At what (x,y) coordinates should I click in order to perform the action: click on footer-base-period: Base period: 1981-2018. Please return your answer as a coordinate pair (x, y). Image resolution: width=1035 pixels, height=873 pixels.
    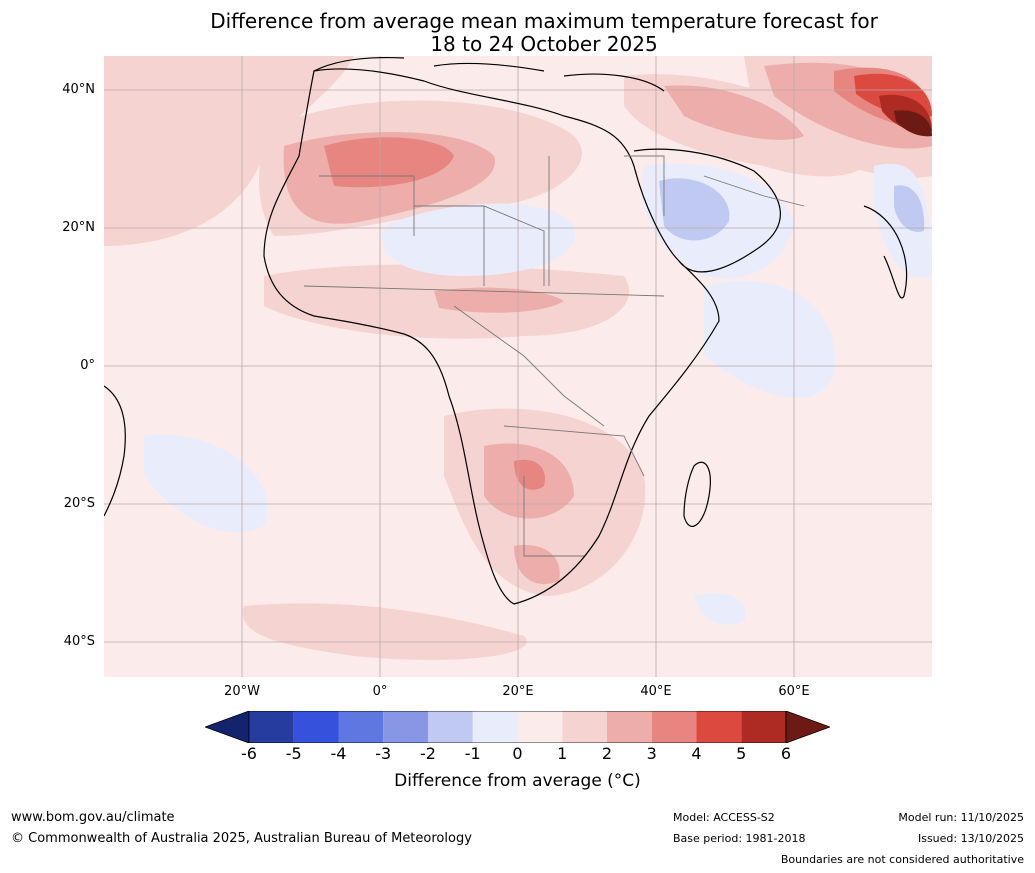
    Looking at the image, I should click on (739, 838).